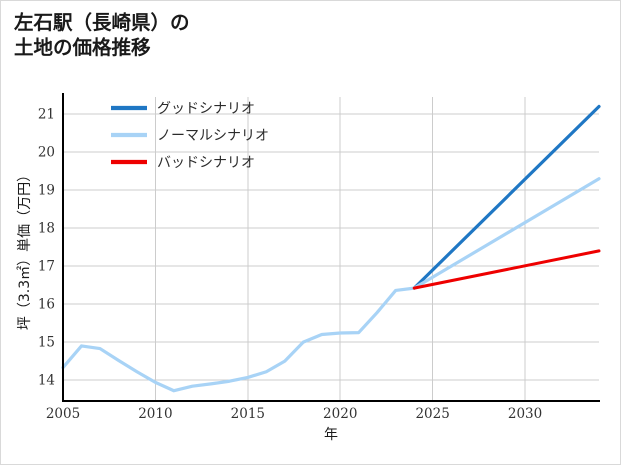 The height and width of the screenshot is (465, 621). Describe the element at coordinates (46, 381) in the screenshot. I see `y-tick-label: 14` at that location.